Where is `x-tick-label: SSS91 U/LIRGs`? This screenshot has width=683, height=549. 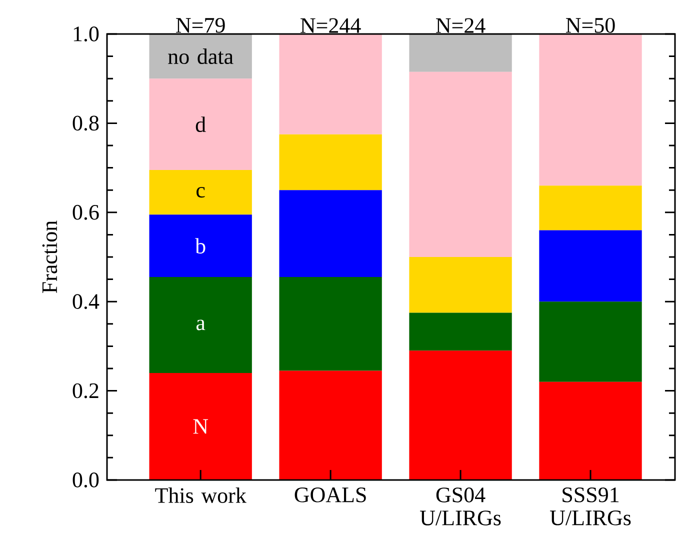
x-tick-label: SSS91 U/LIRGs is located at coordinates (590, 507).